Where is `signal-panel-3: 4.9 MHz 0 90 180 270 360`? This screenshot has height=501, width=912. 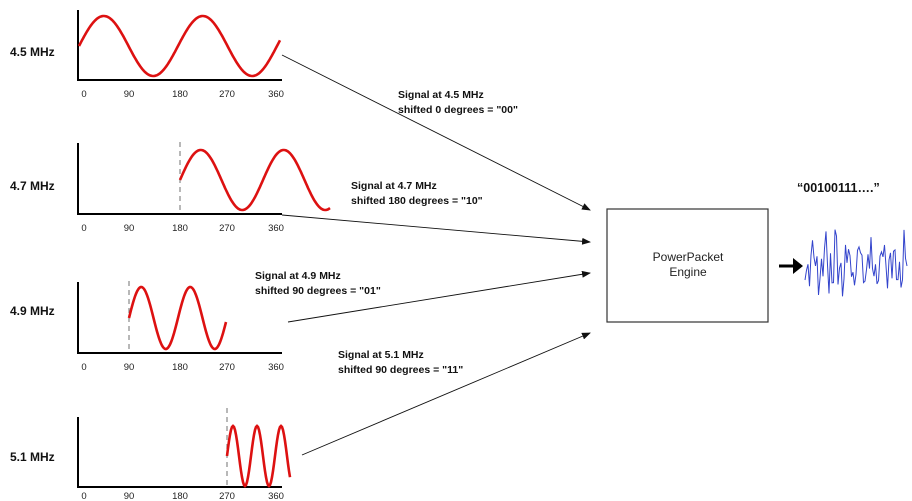 signal-panel-3: 4.9 MHz 0 90 180 270 360 is located at coordinates (147, 327).